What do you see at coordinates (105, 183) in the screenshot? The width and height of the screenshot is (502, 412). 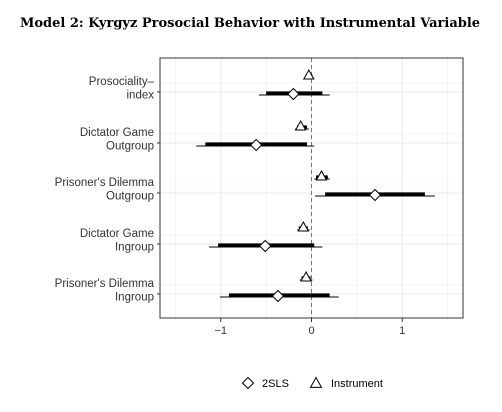 I see `y-tick-label-2-0: Prisoner's Dilemma` at bounding box center [105, 183].